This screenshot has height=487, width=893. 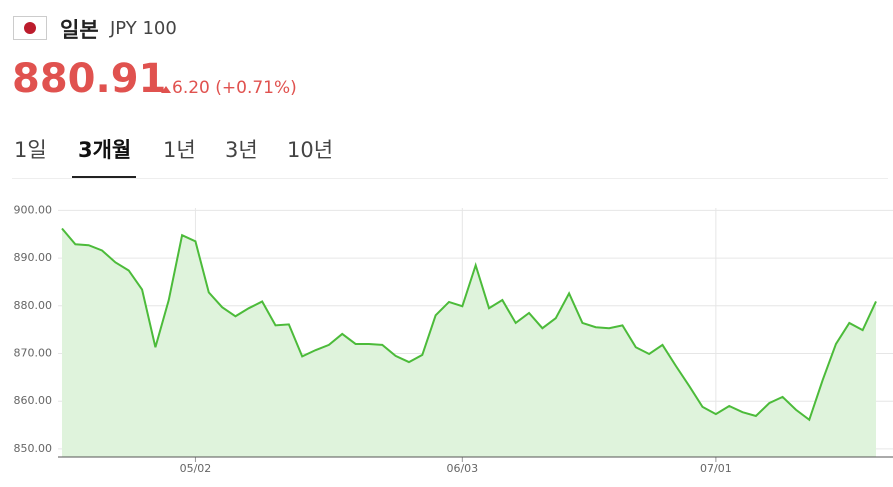 What do you see at coordinates (89, 79) in the screenshot?
I see `price: 880.91` at bounding box center [89, 79].